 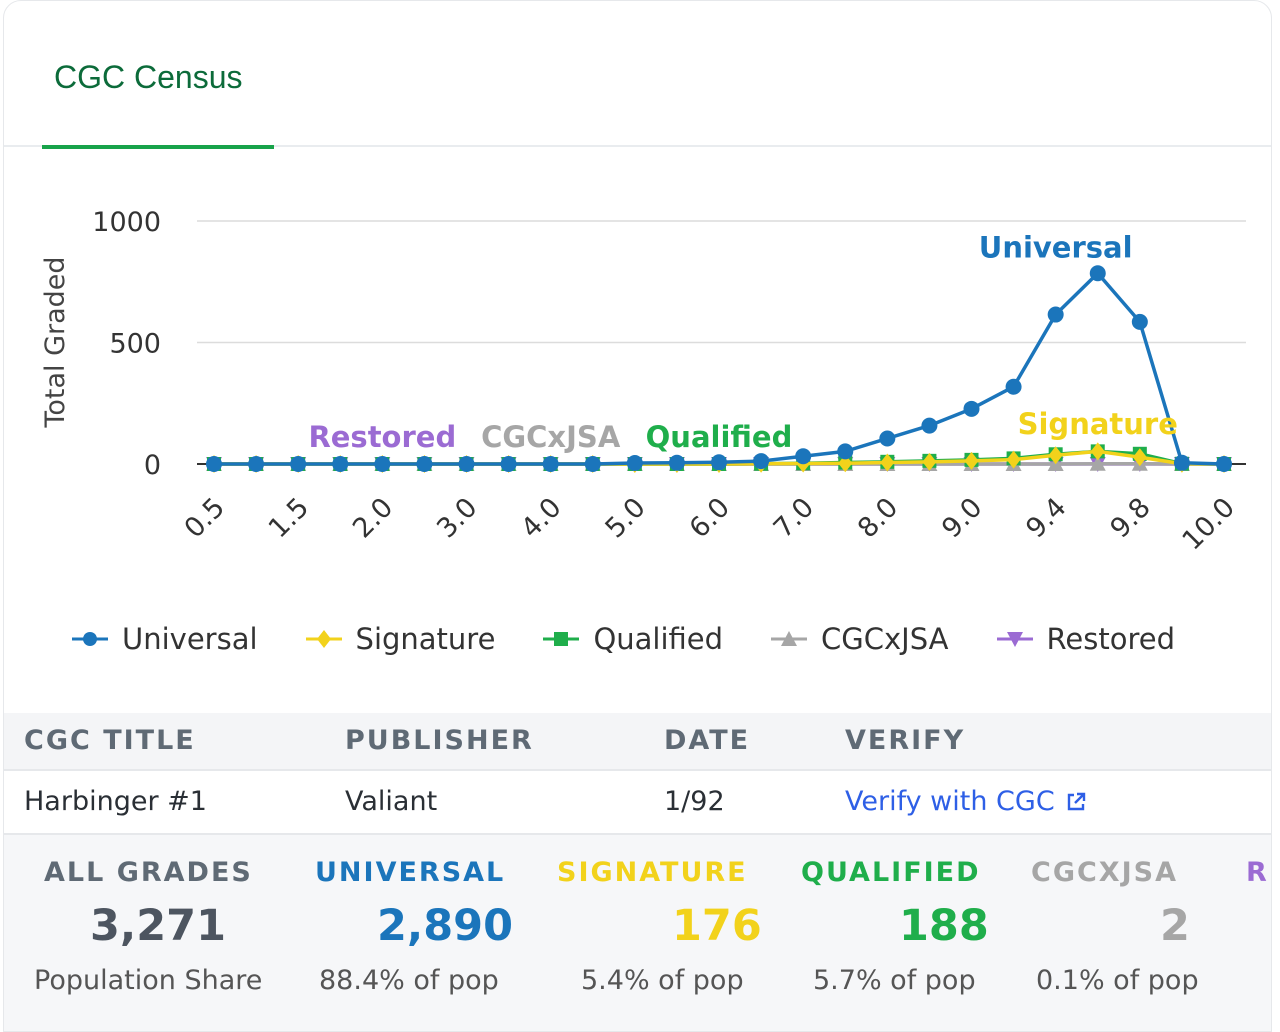 What do you see at coordinates (55, 342) in the screenshot?
I see `y-axis-label: Total Graded` at bounding box center [55, 342].